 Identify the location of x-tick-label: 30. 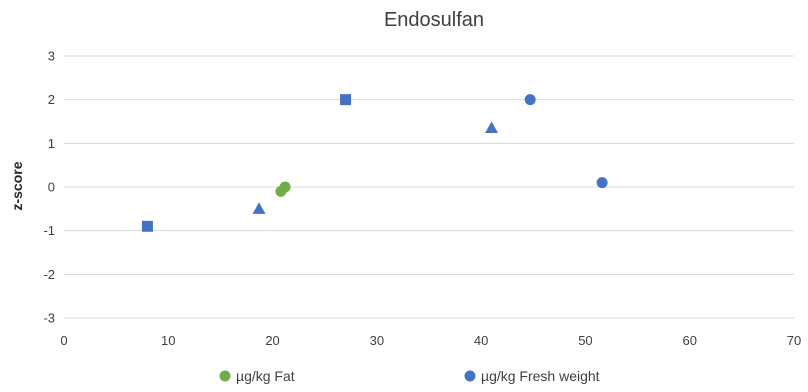
(377, 340).